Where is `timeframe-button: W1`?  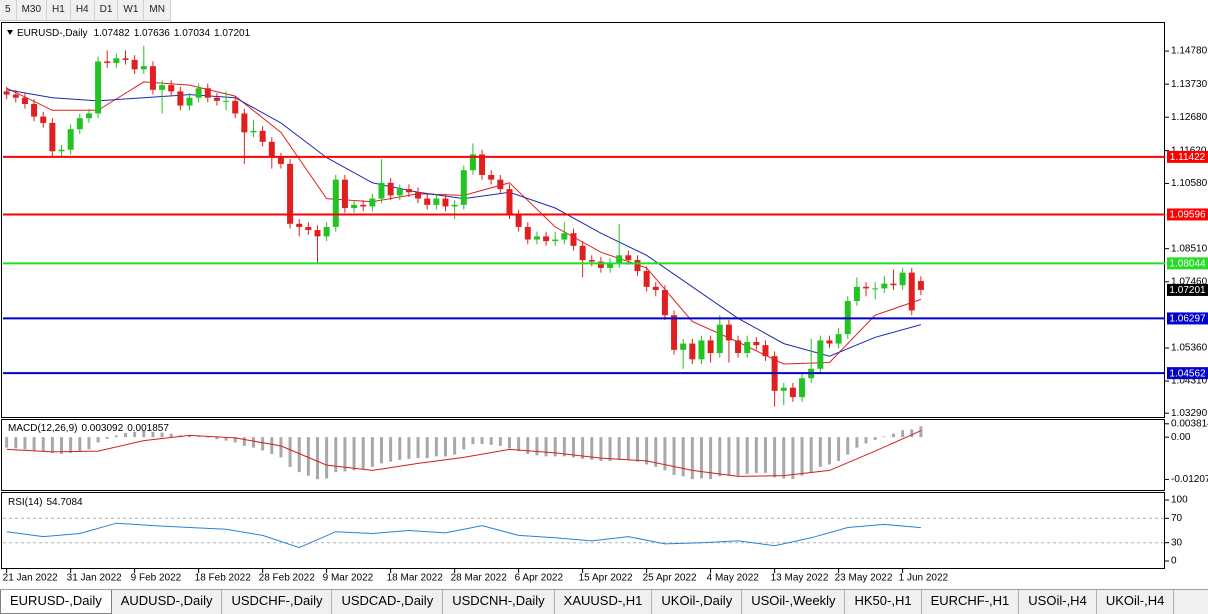 timeframe-button: W1 is located at coordinates (131, 10).